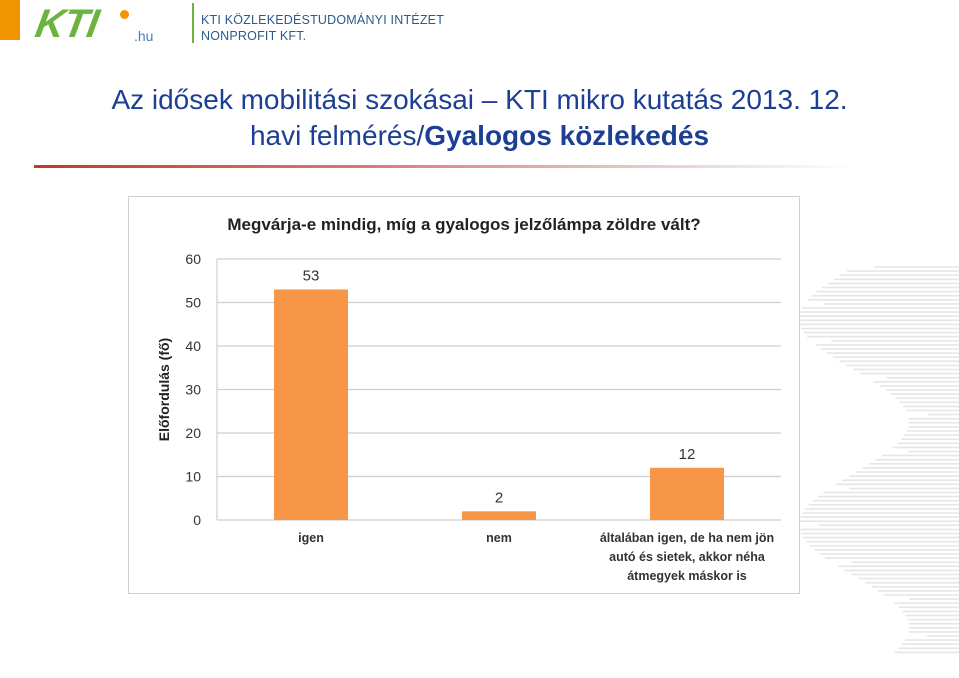 This screenshot has width=959, height=678. Describe the element at coordinates (193, 433) in the screenshot. I see `y-tick-label: 20` at that location.